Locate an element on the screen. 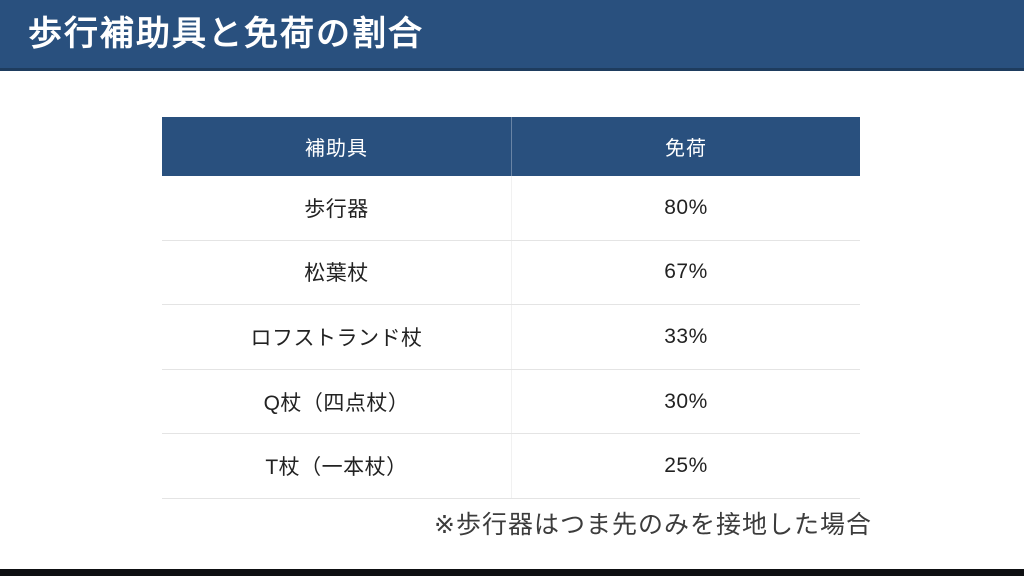 Image resolution: width=1024 pixels, height=576 pixels. cell-aid: T杖（一本杖） is located at coordinates (336, 468).